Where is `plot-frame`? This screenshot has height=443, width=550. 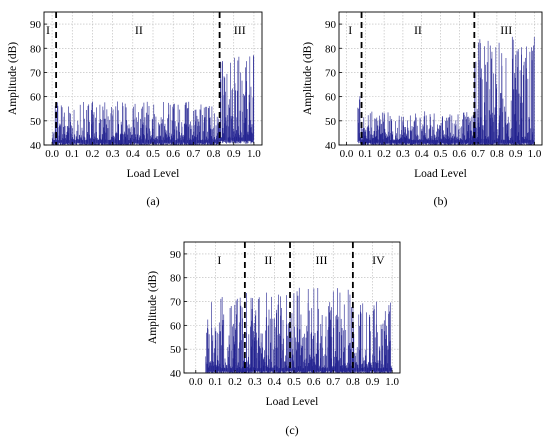
plot-frame is located at coordinates (292, 307).